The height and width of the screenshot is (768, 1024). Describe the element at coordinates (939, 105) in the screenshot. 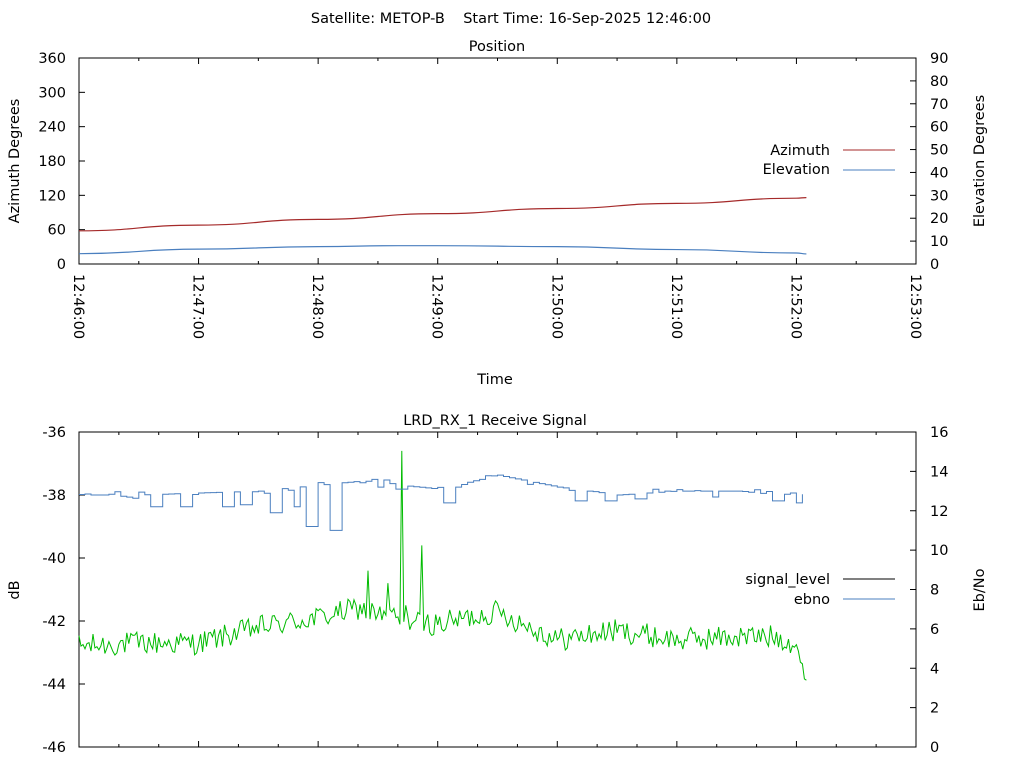

I see `position-y2tick-label: 70` at that location.